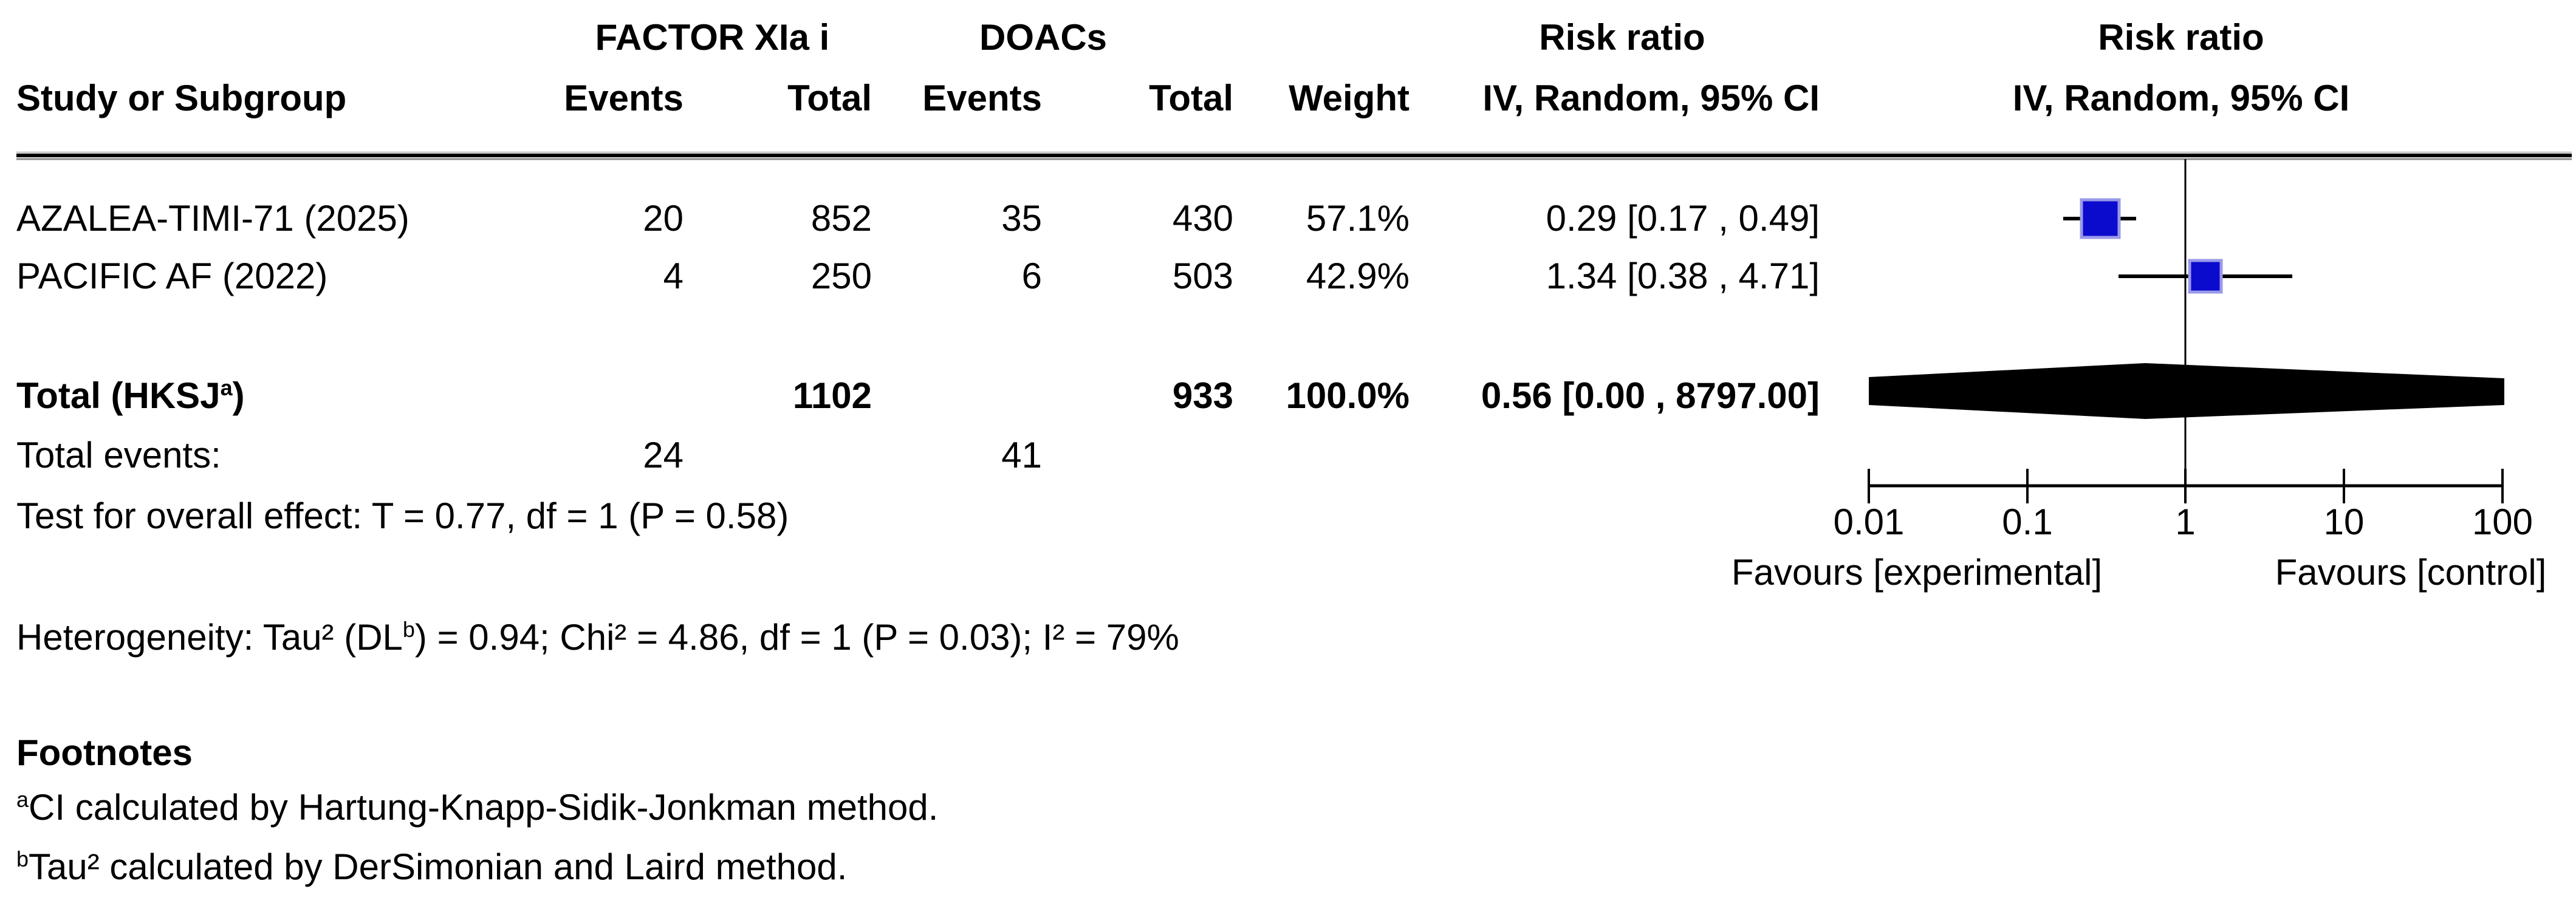 Image resolution: width=2576 pixels, height=909 pixels. I want to click on total-rr-ci: 0.56 [0.00 , 8797.00], so click(1651, 396).